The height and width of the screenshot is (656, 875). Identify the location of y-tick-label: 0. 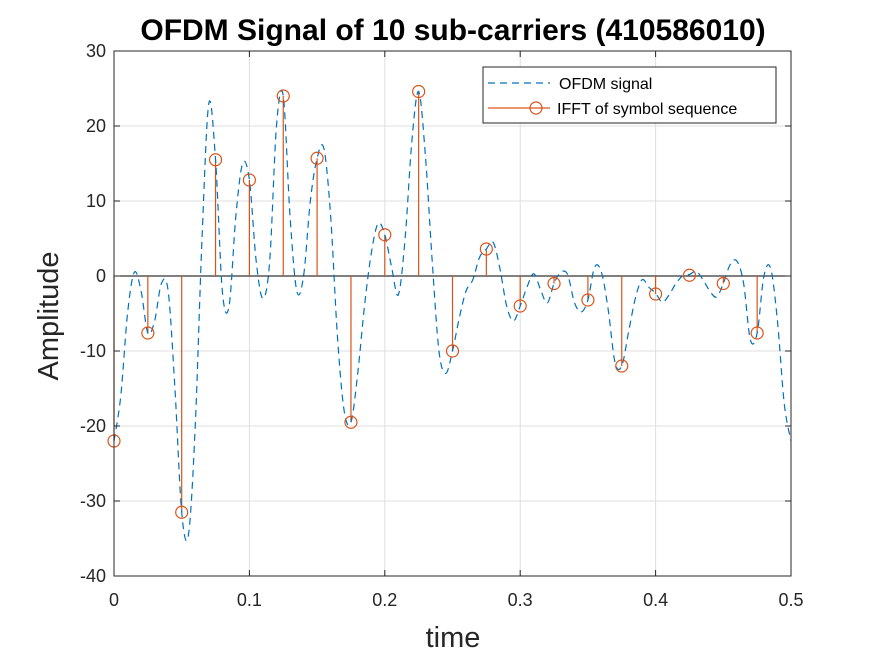
(101, 276).